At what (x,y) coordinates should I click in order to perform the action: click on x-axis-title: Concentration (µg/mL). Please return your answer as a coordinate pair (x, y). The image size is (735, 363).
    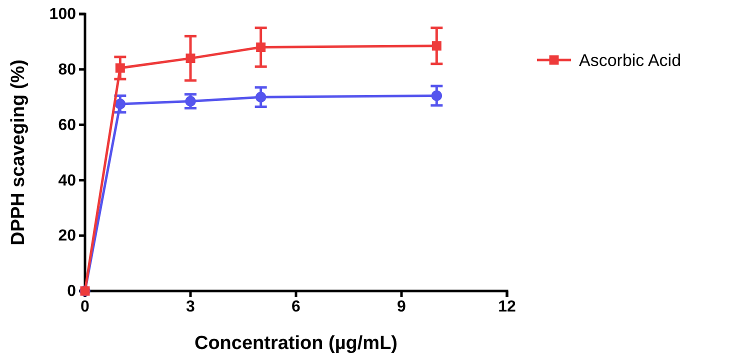
    Looking at the image, I should click on (296, 343).